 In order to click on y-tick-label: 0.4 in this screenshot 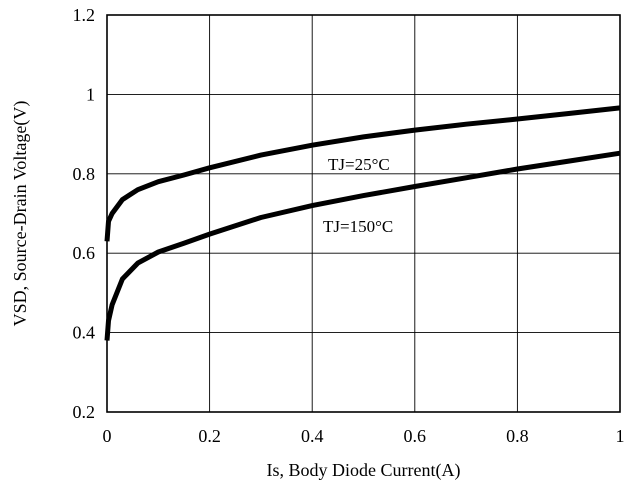, I will do `click(84, 333)`.